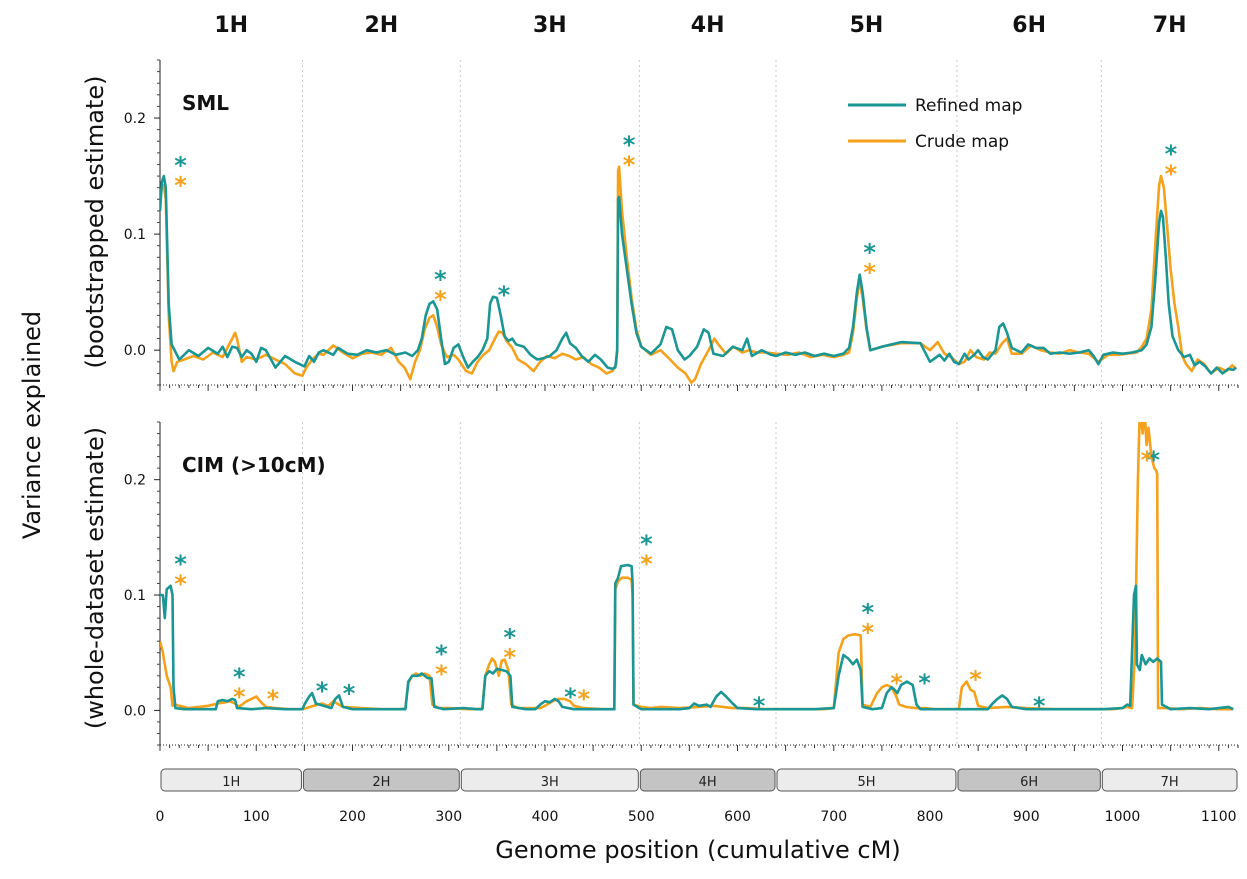 The height and width of the screenshot is (879, 1247). Describe the element at coordinates (32, 425) in the screenshot. I see `y-axis-title-main: Variance explained` at that location.